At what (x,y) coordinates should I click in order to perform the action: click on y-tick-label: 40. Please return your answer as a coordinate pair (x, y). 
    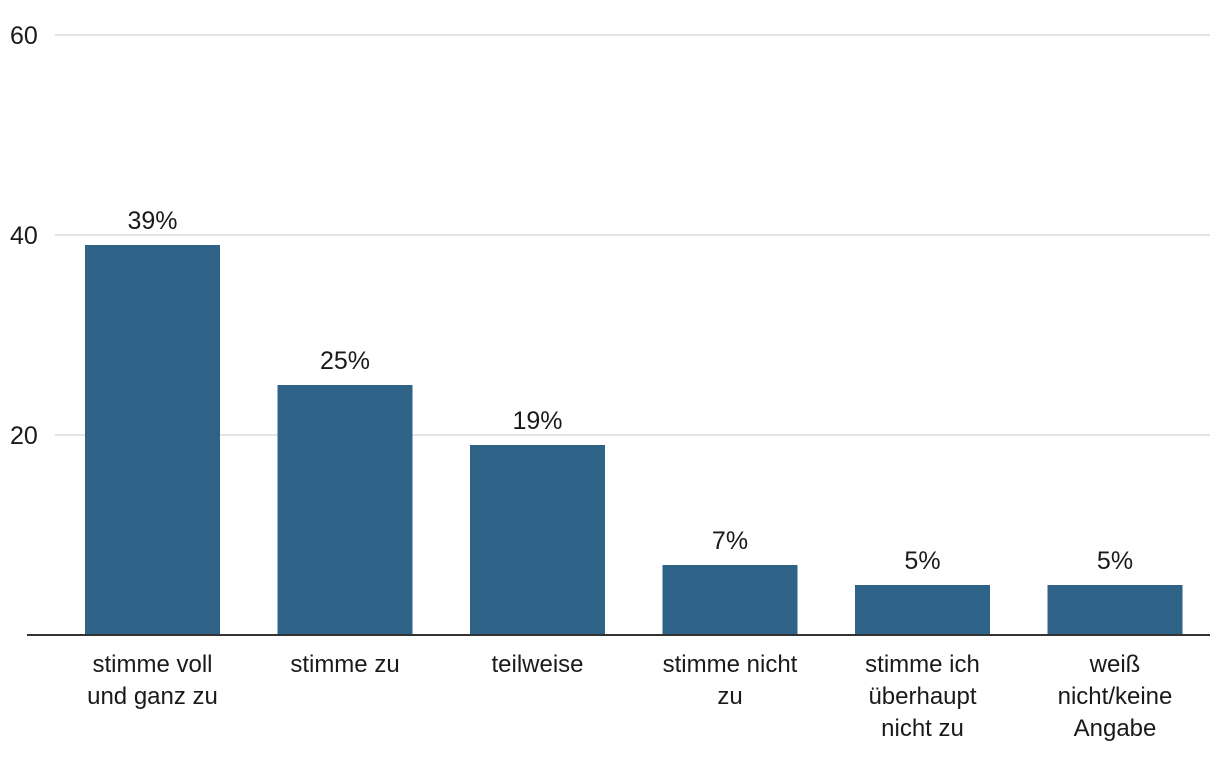
    Looking at the image, I should click on (24, 236).